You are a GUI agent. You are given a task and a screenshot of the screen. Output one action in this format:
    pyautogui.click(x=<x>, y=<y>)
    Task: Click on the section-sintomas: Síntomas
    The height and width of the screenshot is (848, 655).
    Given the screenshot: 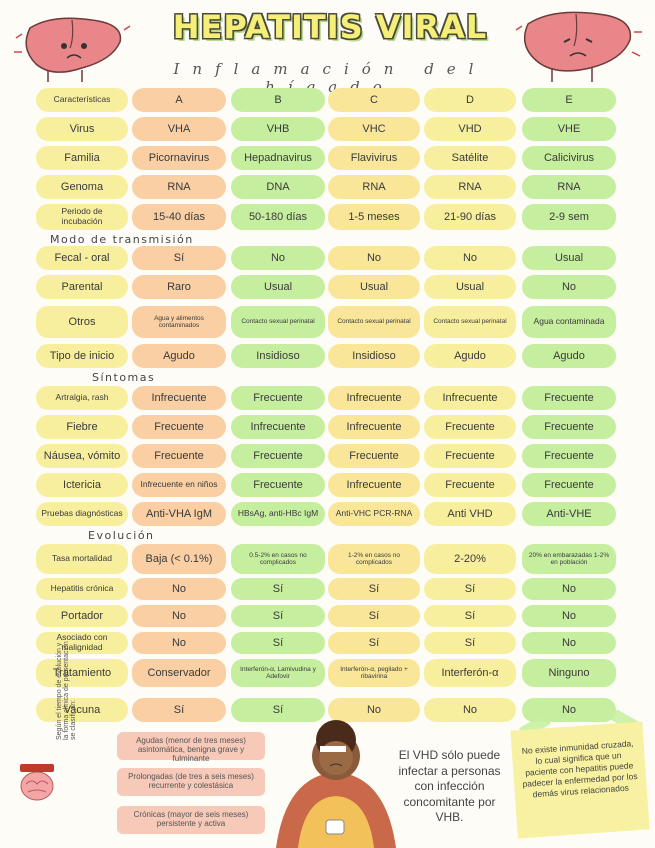 What is the action you would take?
    pyautogui.click(x=124, y=377)
    